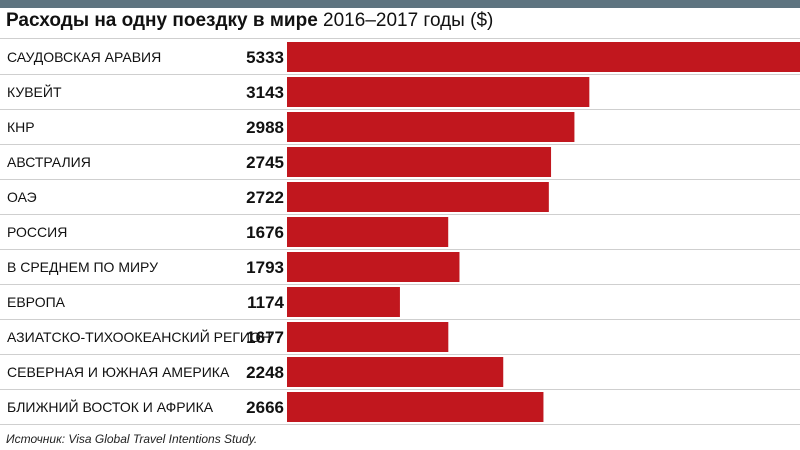 The height and width of the screenshot is (450, 800). Describe the element at coordinates (36, 302) in the screenshot. I see `category-label: ЕВРОПА` at that location.